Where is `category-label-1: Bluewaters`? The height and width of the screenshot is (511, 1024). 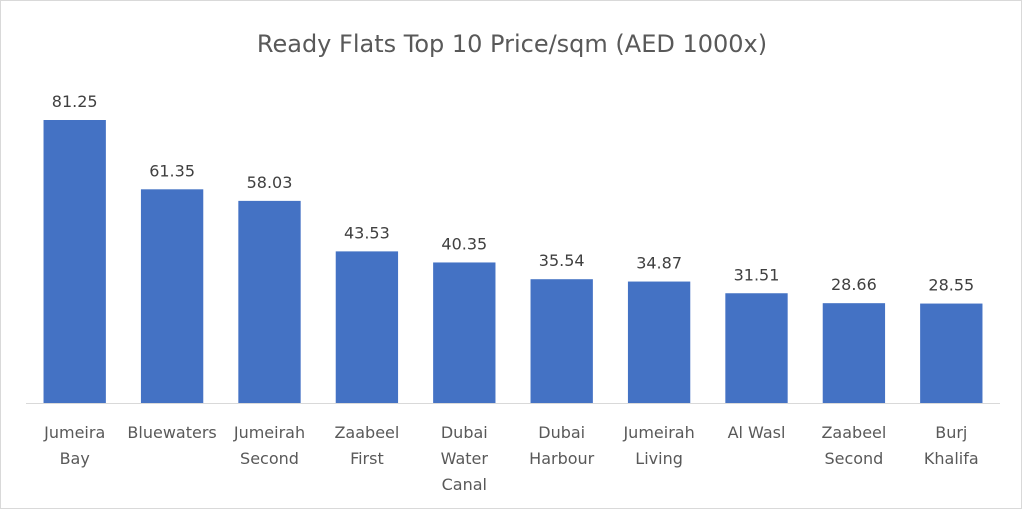
category-label-1: Bluewaters is located at coordinates (171, 432).